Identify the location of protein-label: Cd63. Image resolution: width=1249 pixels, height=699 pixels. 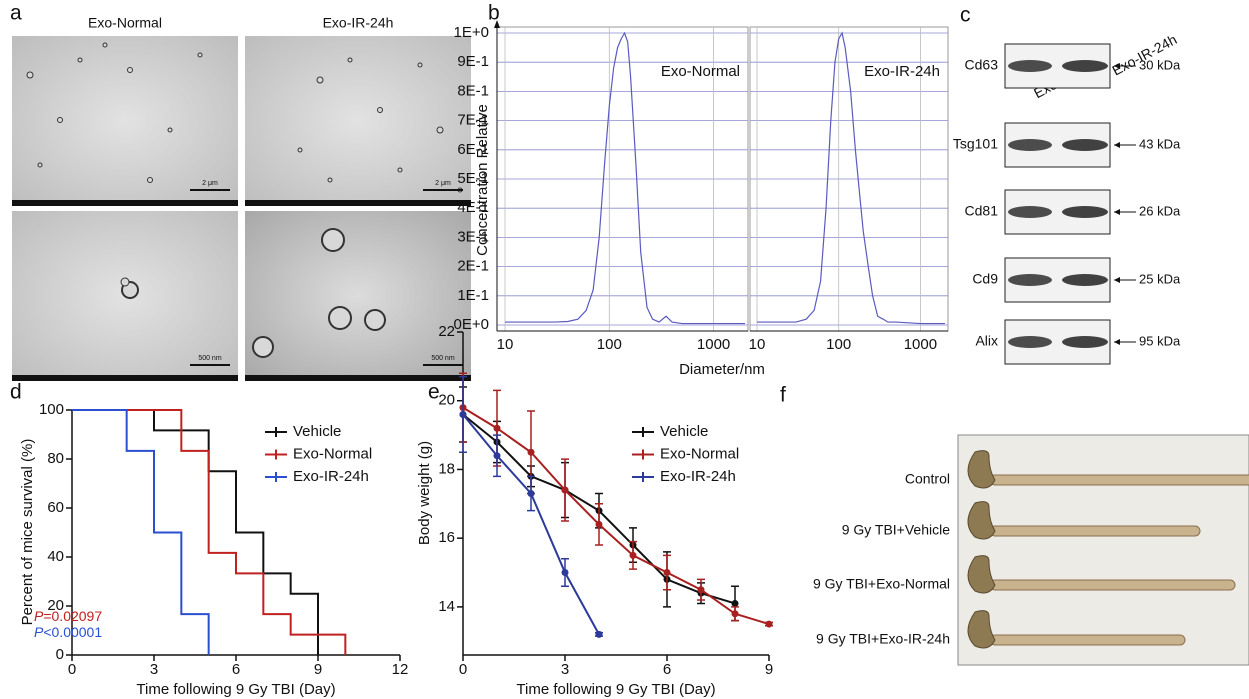
(982, 65).